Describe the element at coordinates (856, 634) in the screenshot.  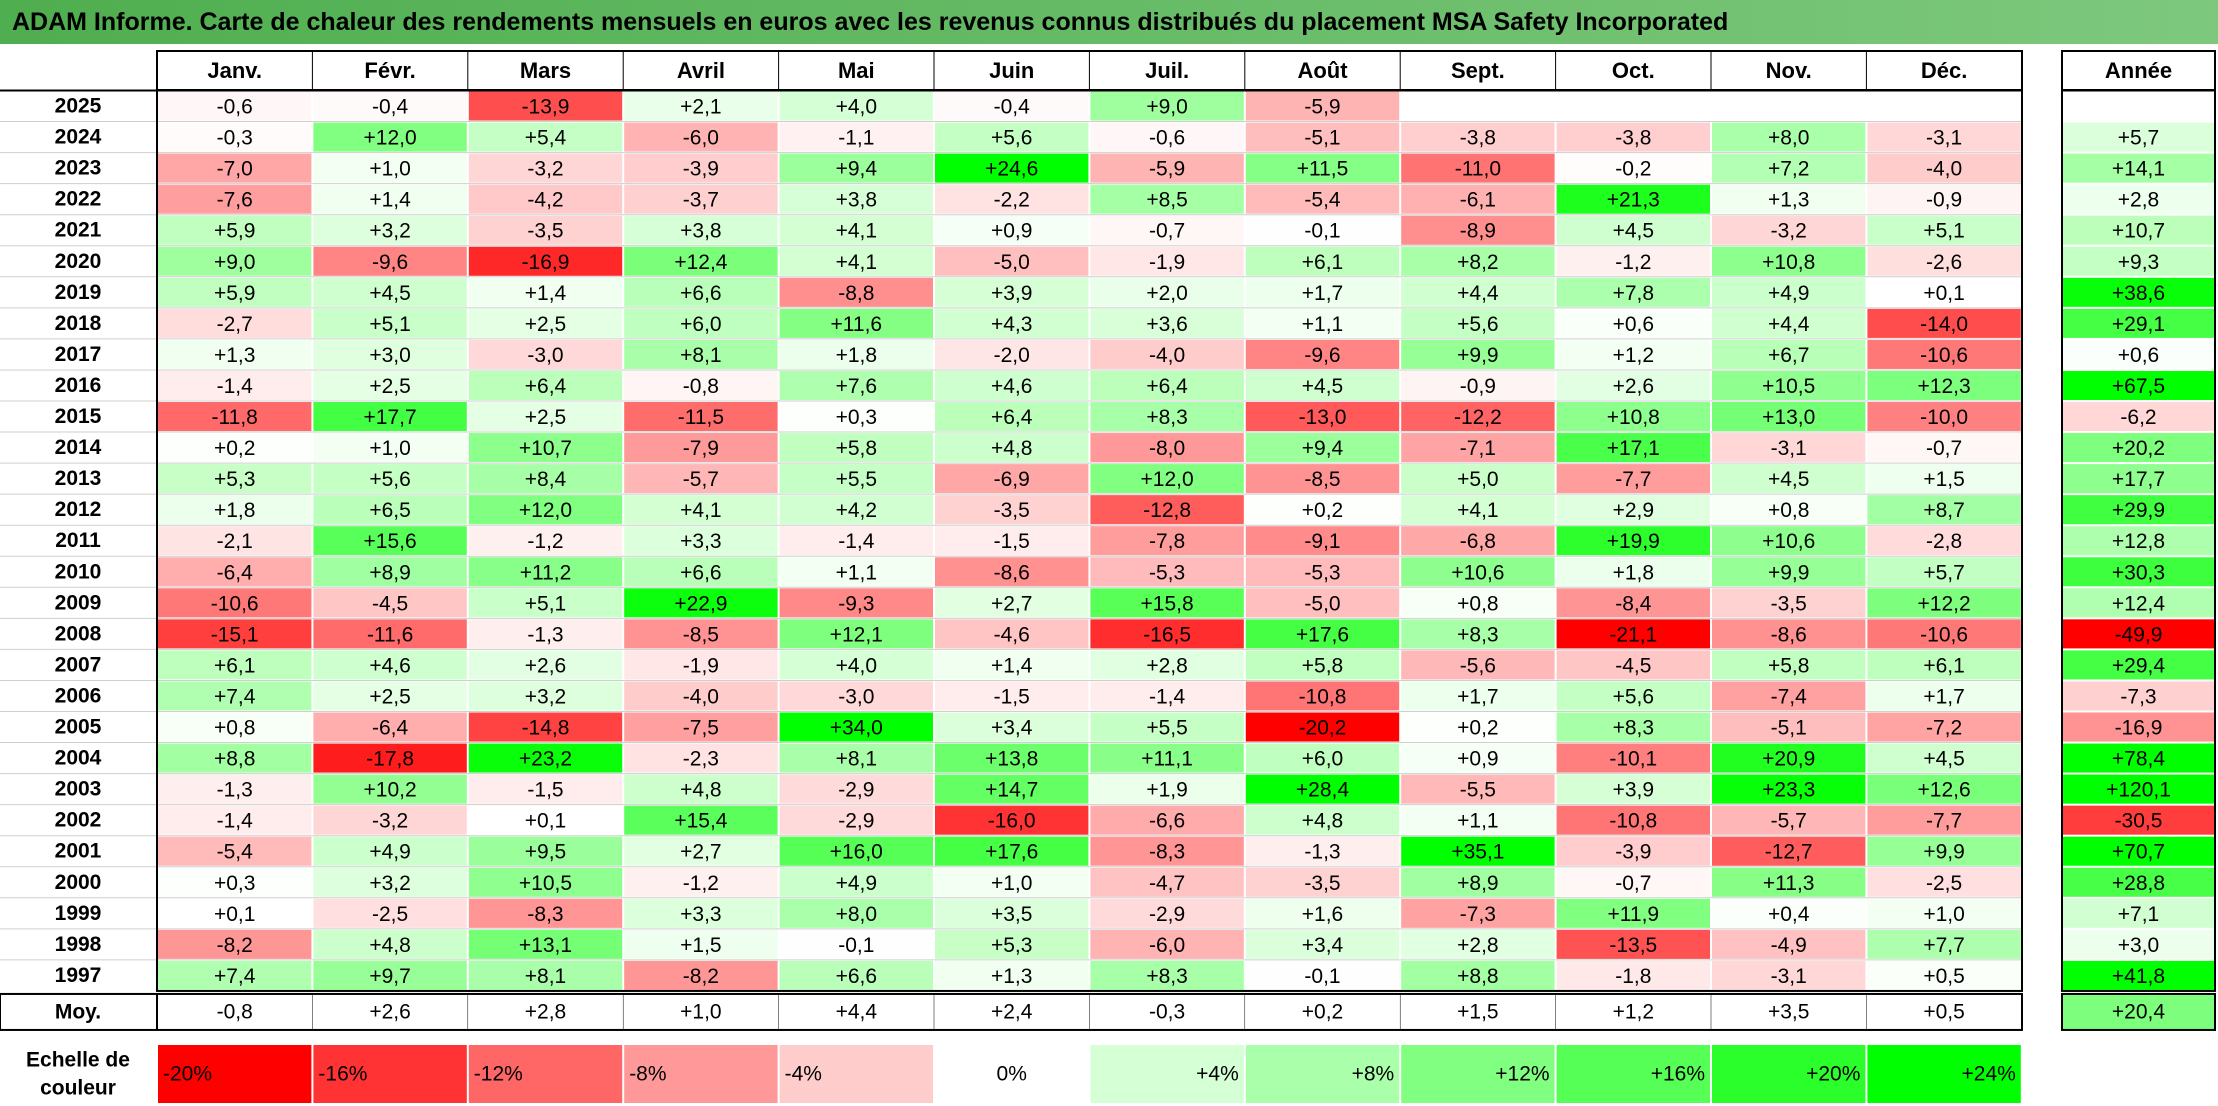
I see `cell-value: +12,1` at that location.